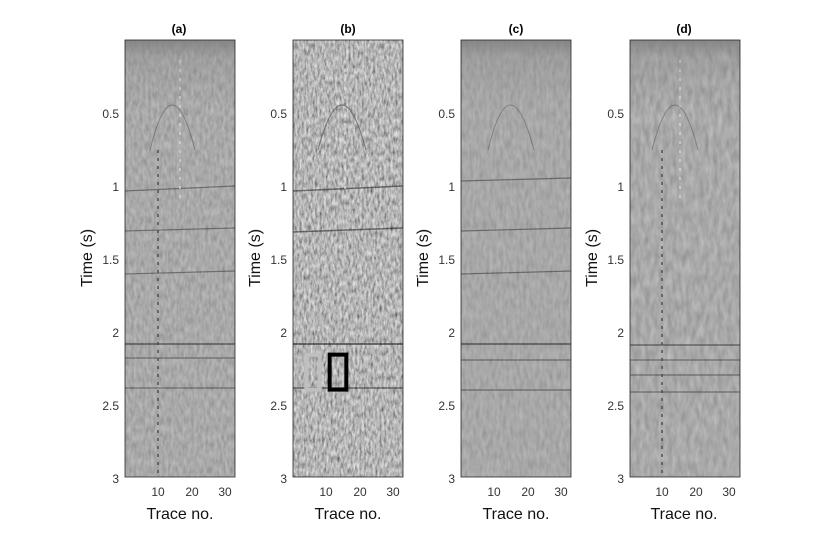 This screenshot has height=535, width=817. Describe the element at coordinates (313, 372) in the screenshot. I see `highlight-box-gray` at that location.